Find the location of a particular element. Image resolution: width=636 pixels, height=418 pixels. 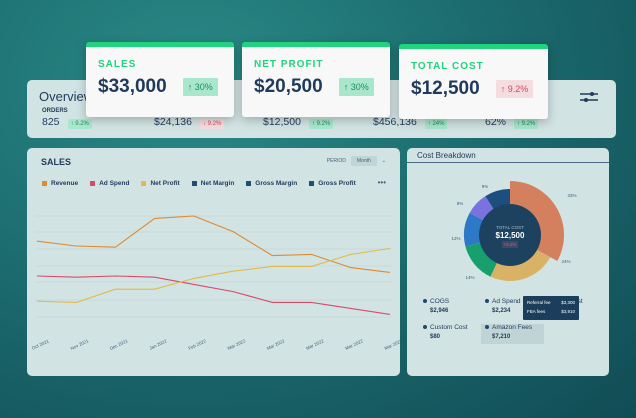

metric-value: 62% is located at coordinates (496, 122).